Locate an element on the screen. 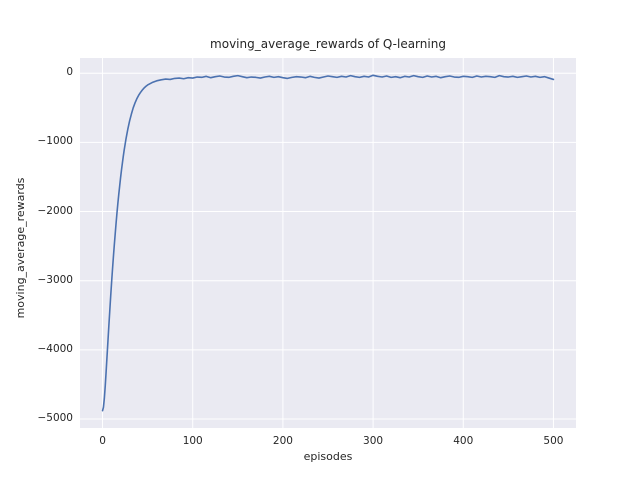 The height and width of the screenshot is (480, 640). y-axis-label: moving_average_rewards is located at coordinates (20, 248).